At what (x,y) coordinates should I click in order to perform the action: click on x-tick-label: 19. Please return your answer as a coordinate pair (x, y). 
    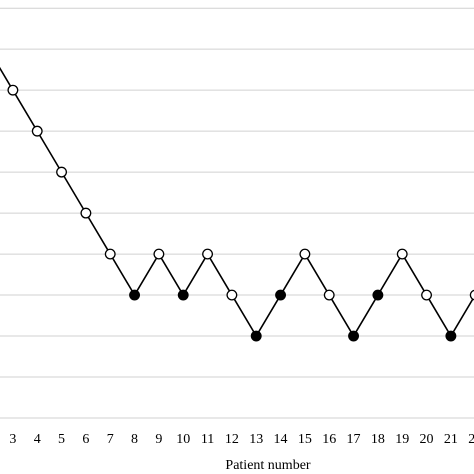
    Looking at the image, I should click on (402, 439).